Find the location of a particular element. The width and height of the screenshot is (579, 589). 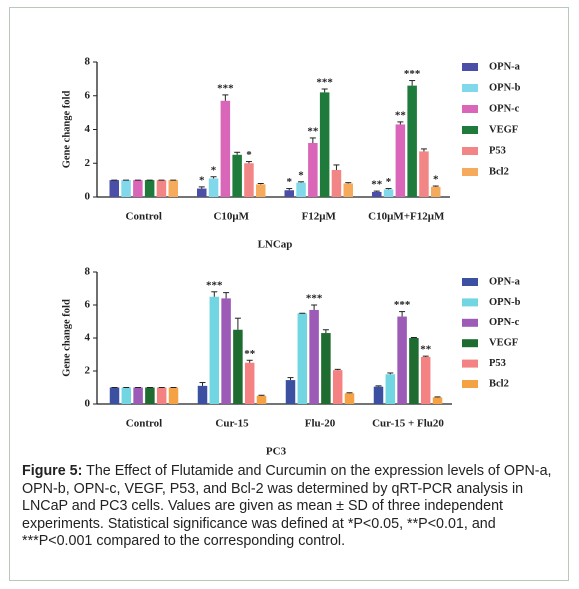

x-tick-label: Cur-15 + Flu20 is located at coordinates (408, 424).